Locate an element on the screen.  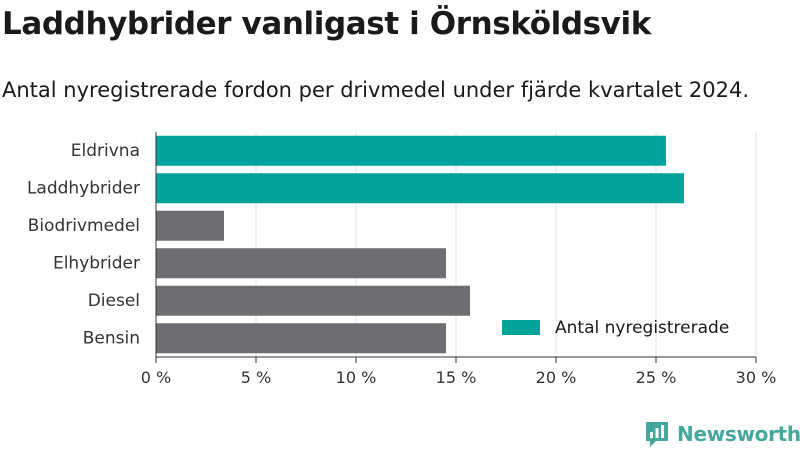
bar-chart-speech-bubble-icon is located at coordinates (657, 434).